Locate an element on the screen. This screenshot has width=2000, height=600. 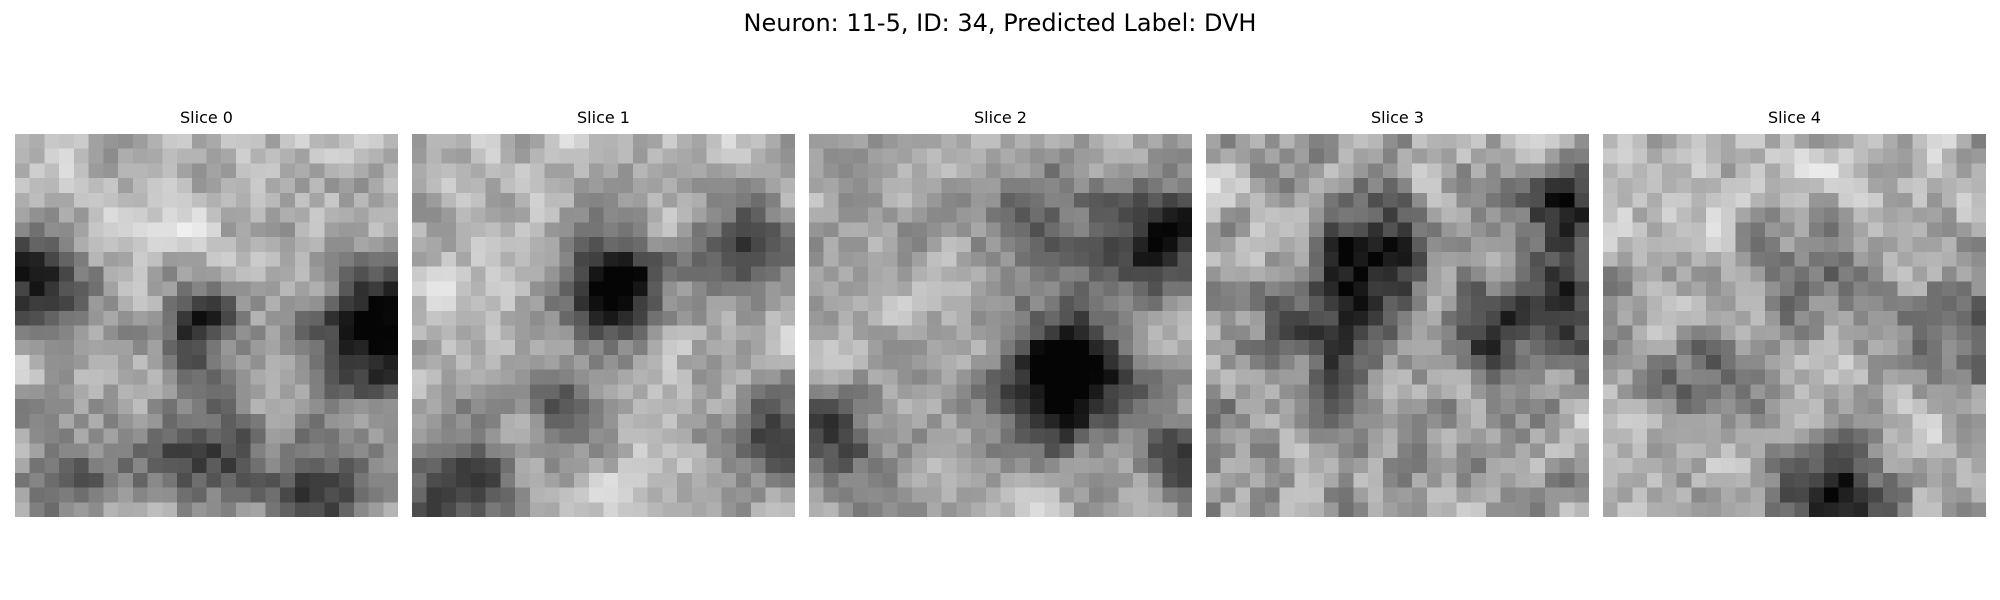
slice-panel-1: Slice 1 is located at coordinates (603, 312).